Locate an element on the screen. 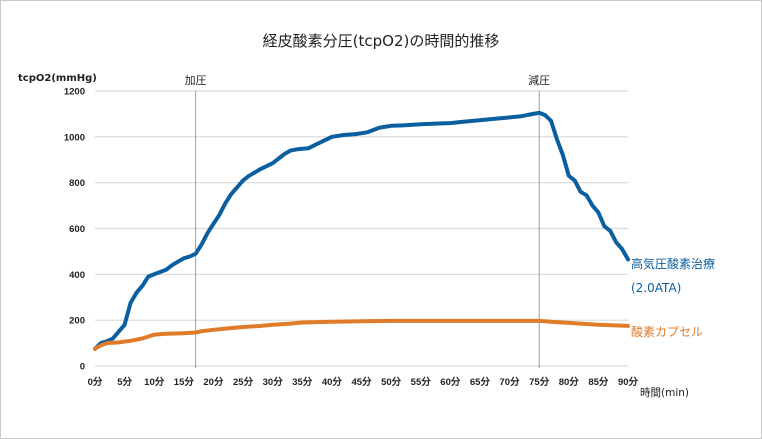  x-tick-label: 30分 is located at coordinates (273, 382).